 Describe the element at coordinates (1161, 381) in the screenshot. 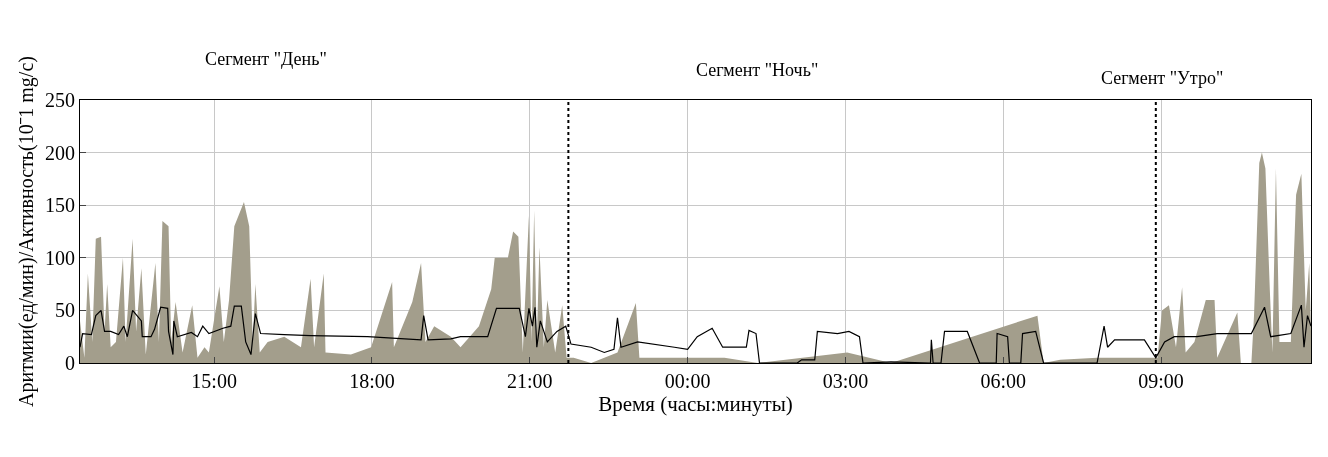

I see `x-tick-label: 09:00` at that location.